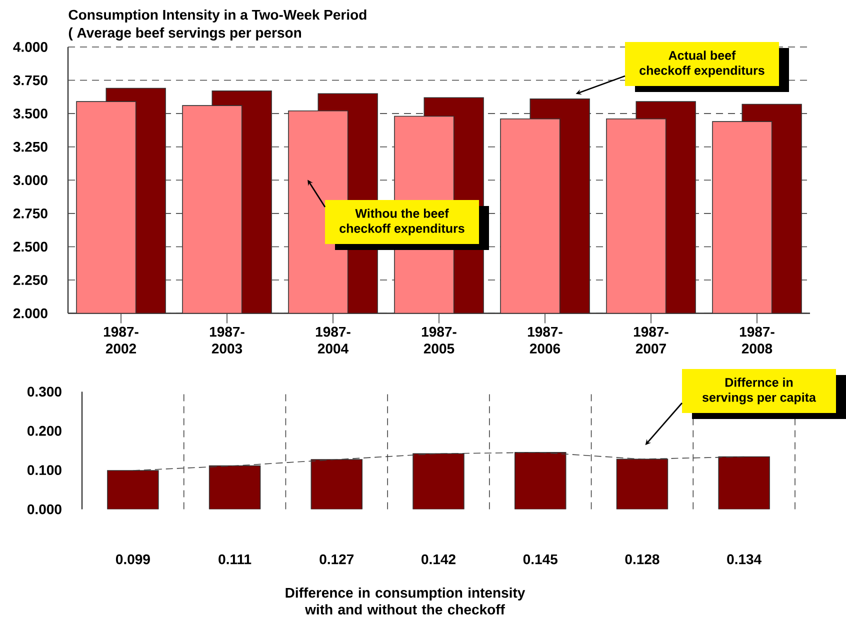  What do you see at coordinates (30, 247) in the screenshot?
I see `y-tick-label: 2.500` at bounding box center [30, 247].